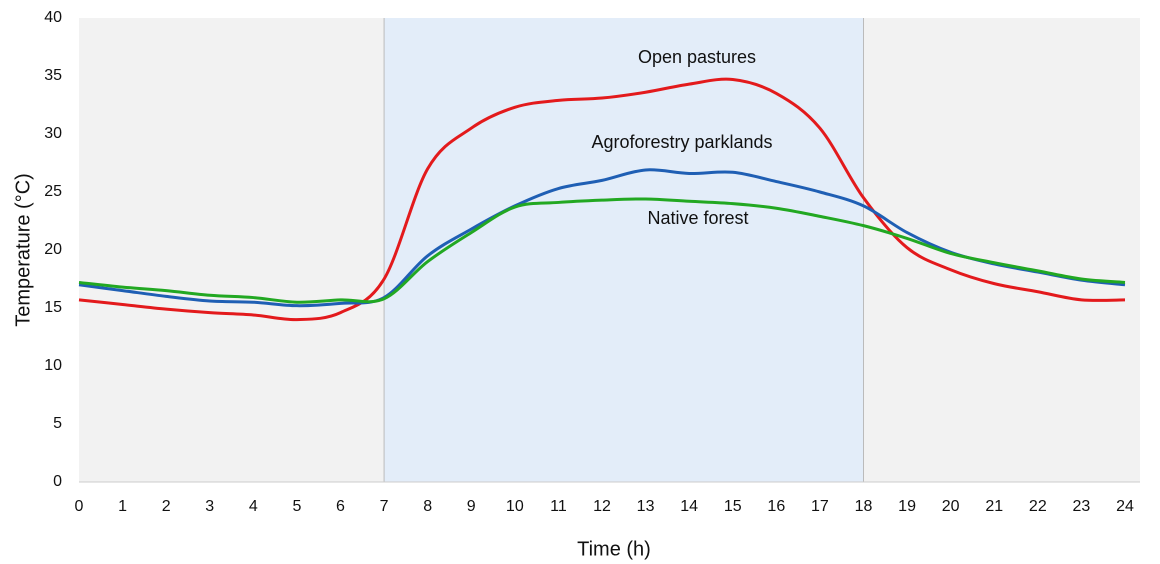 The width and height of the screenshot is (1160, 564). Describe the element at coordinates (515, 506) in the screenshot. I see `x-tick-label: 10` at that location.